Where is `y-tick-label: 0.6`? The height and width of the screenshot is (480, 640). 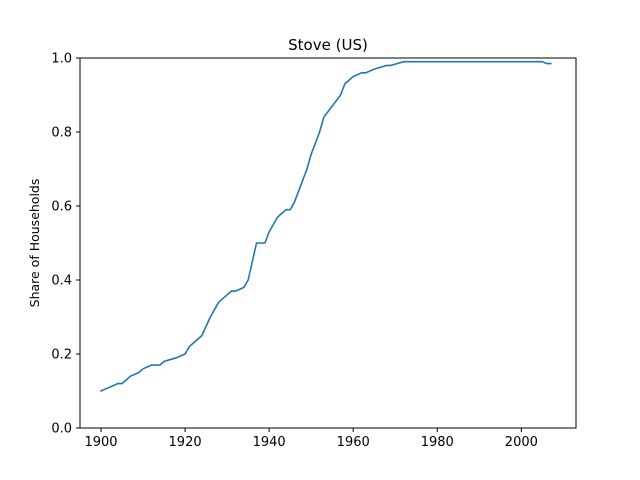 y-tick-label: 0.6 is located at coordinates (61, 207).